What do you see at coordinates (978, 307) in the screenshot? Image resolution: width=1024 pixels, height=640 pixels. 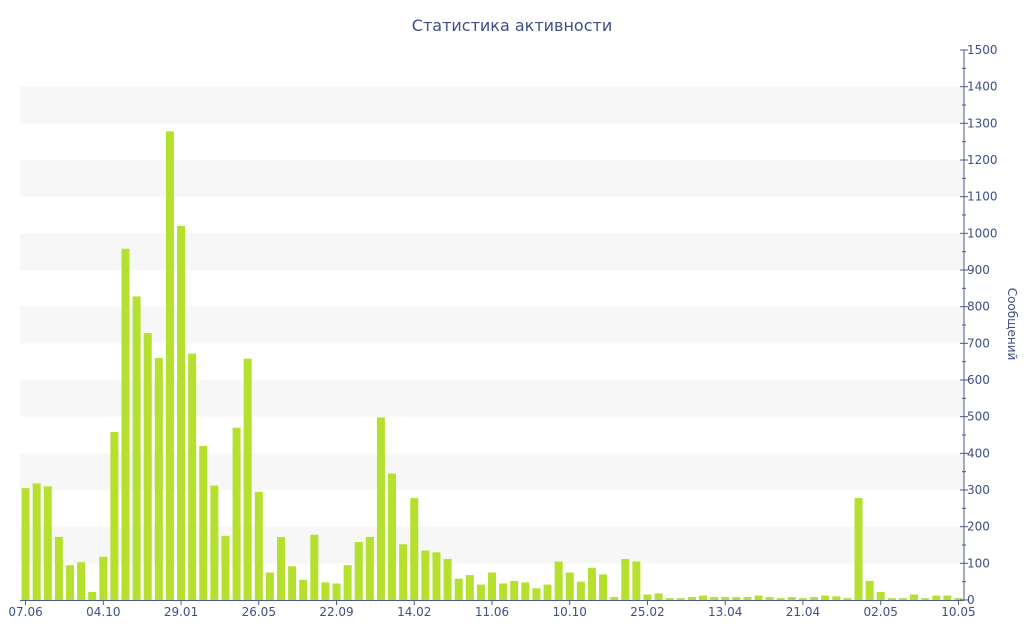 I see `y-tick-label: 800` at bounding box center [978, 307].